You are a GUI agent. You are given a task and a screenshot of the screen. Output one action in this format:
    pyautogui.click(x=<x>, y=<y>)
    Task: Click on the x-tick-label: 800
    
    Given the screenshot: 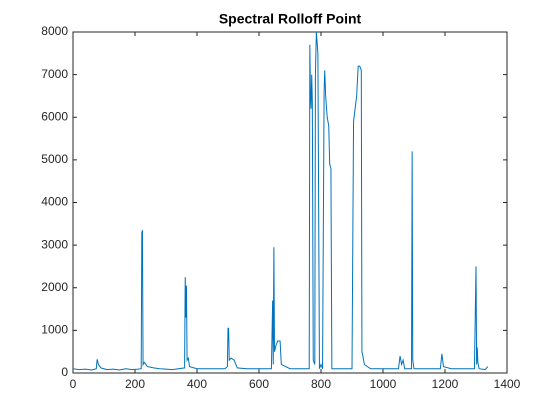 What is the action you would take?
    pyautogui.click(x=321, y=384)
    